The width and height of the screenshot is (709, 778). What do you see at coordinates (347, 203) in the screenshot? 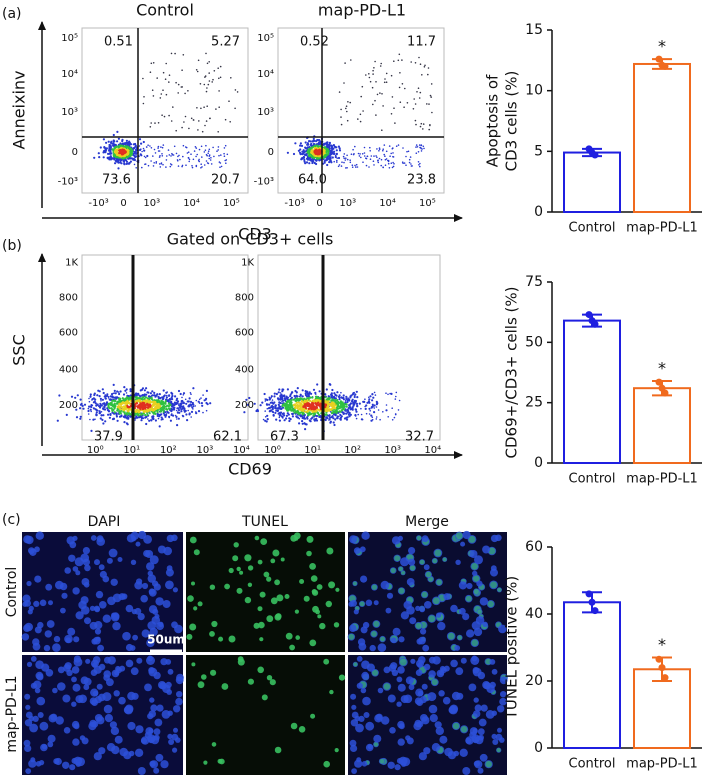
I see `x-tick-label: 10³` at bounding box center [347, 203].